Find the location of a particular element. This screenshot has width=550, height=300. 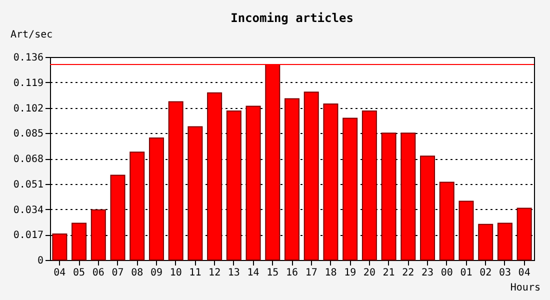

x-tick-label: 09 is located at coordinates (156, 273).